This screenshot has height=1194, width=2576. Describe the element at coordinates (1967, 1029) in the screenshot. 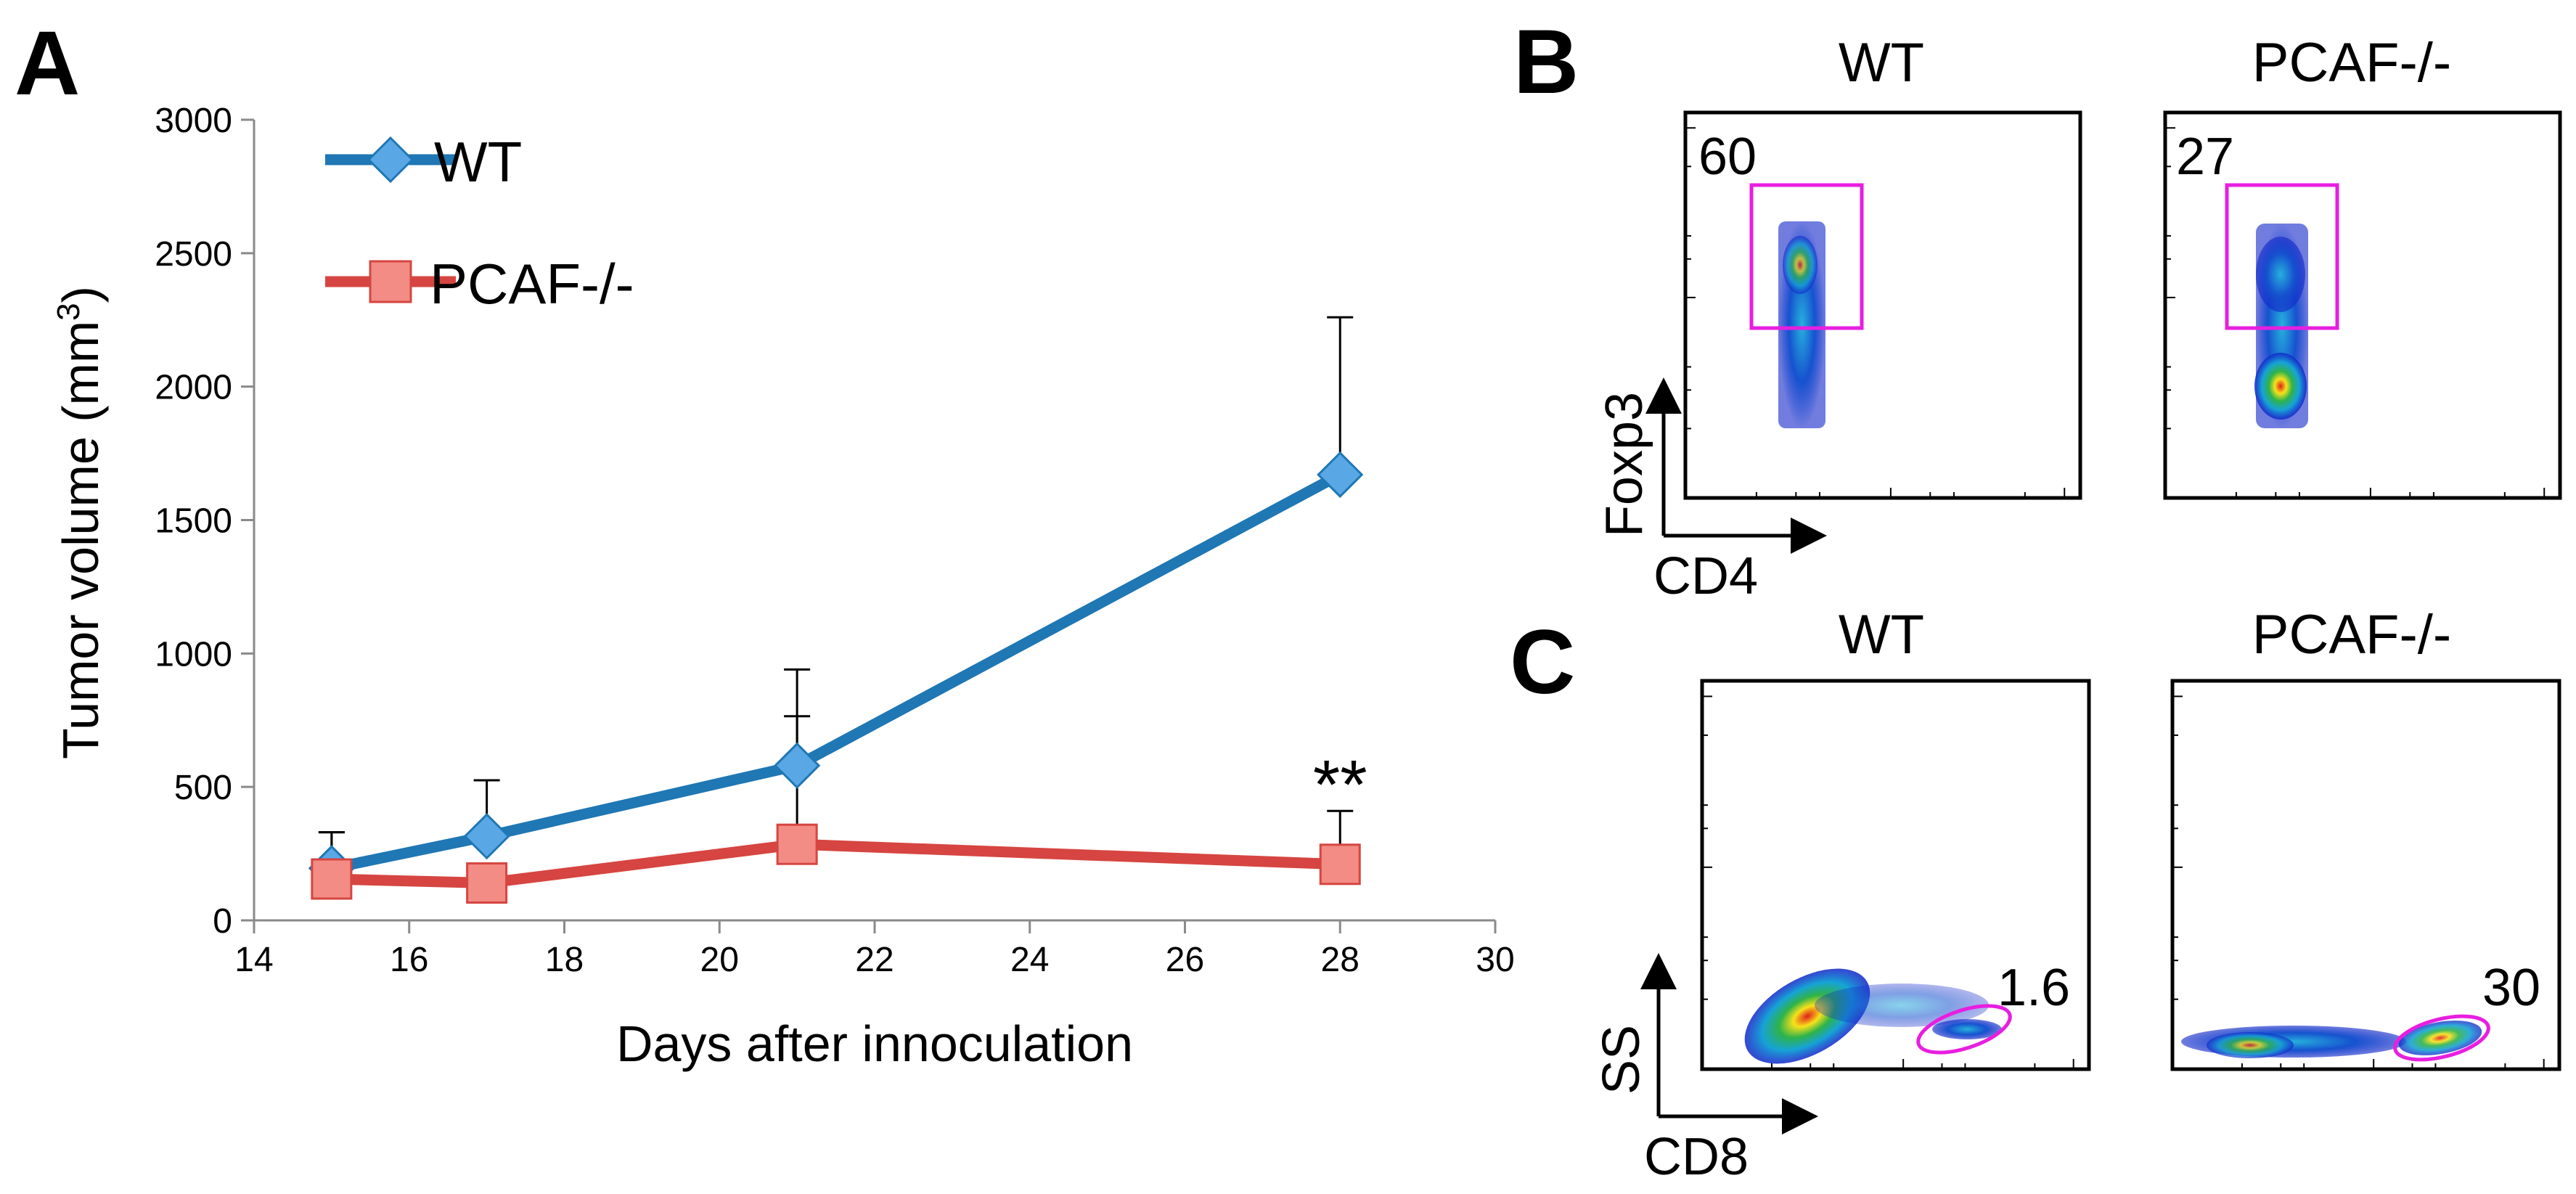

I see `cell-population-c-wt-cd8` at that location.